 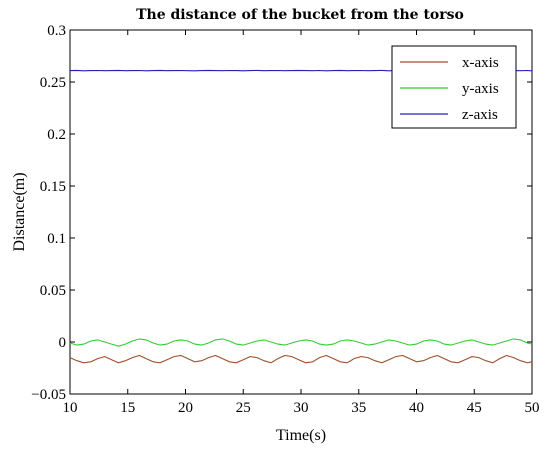 What do you see at coordinates (301, 408) in the screenshot?
I see `x-tick-label: 30` at bounding box center [301, 408].